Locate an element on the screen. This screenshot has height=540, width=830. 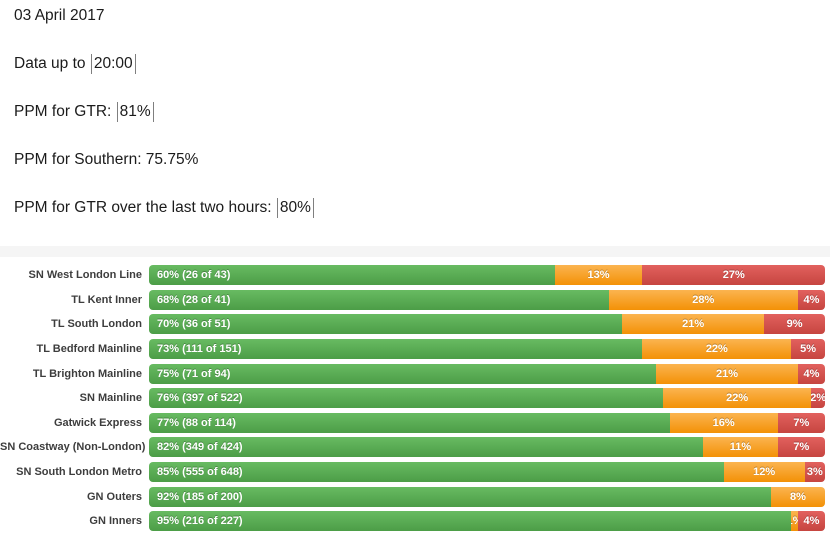
data-up-to-time-field: 20:00 is located at coordinates (113, 64).